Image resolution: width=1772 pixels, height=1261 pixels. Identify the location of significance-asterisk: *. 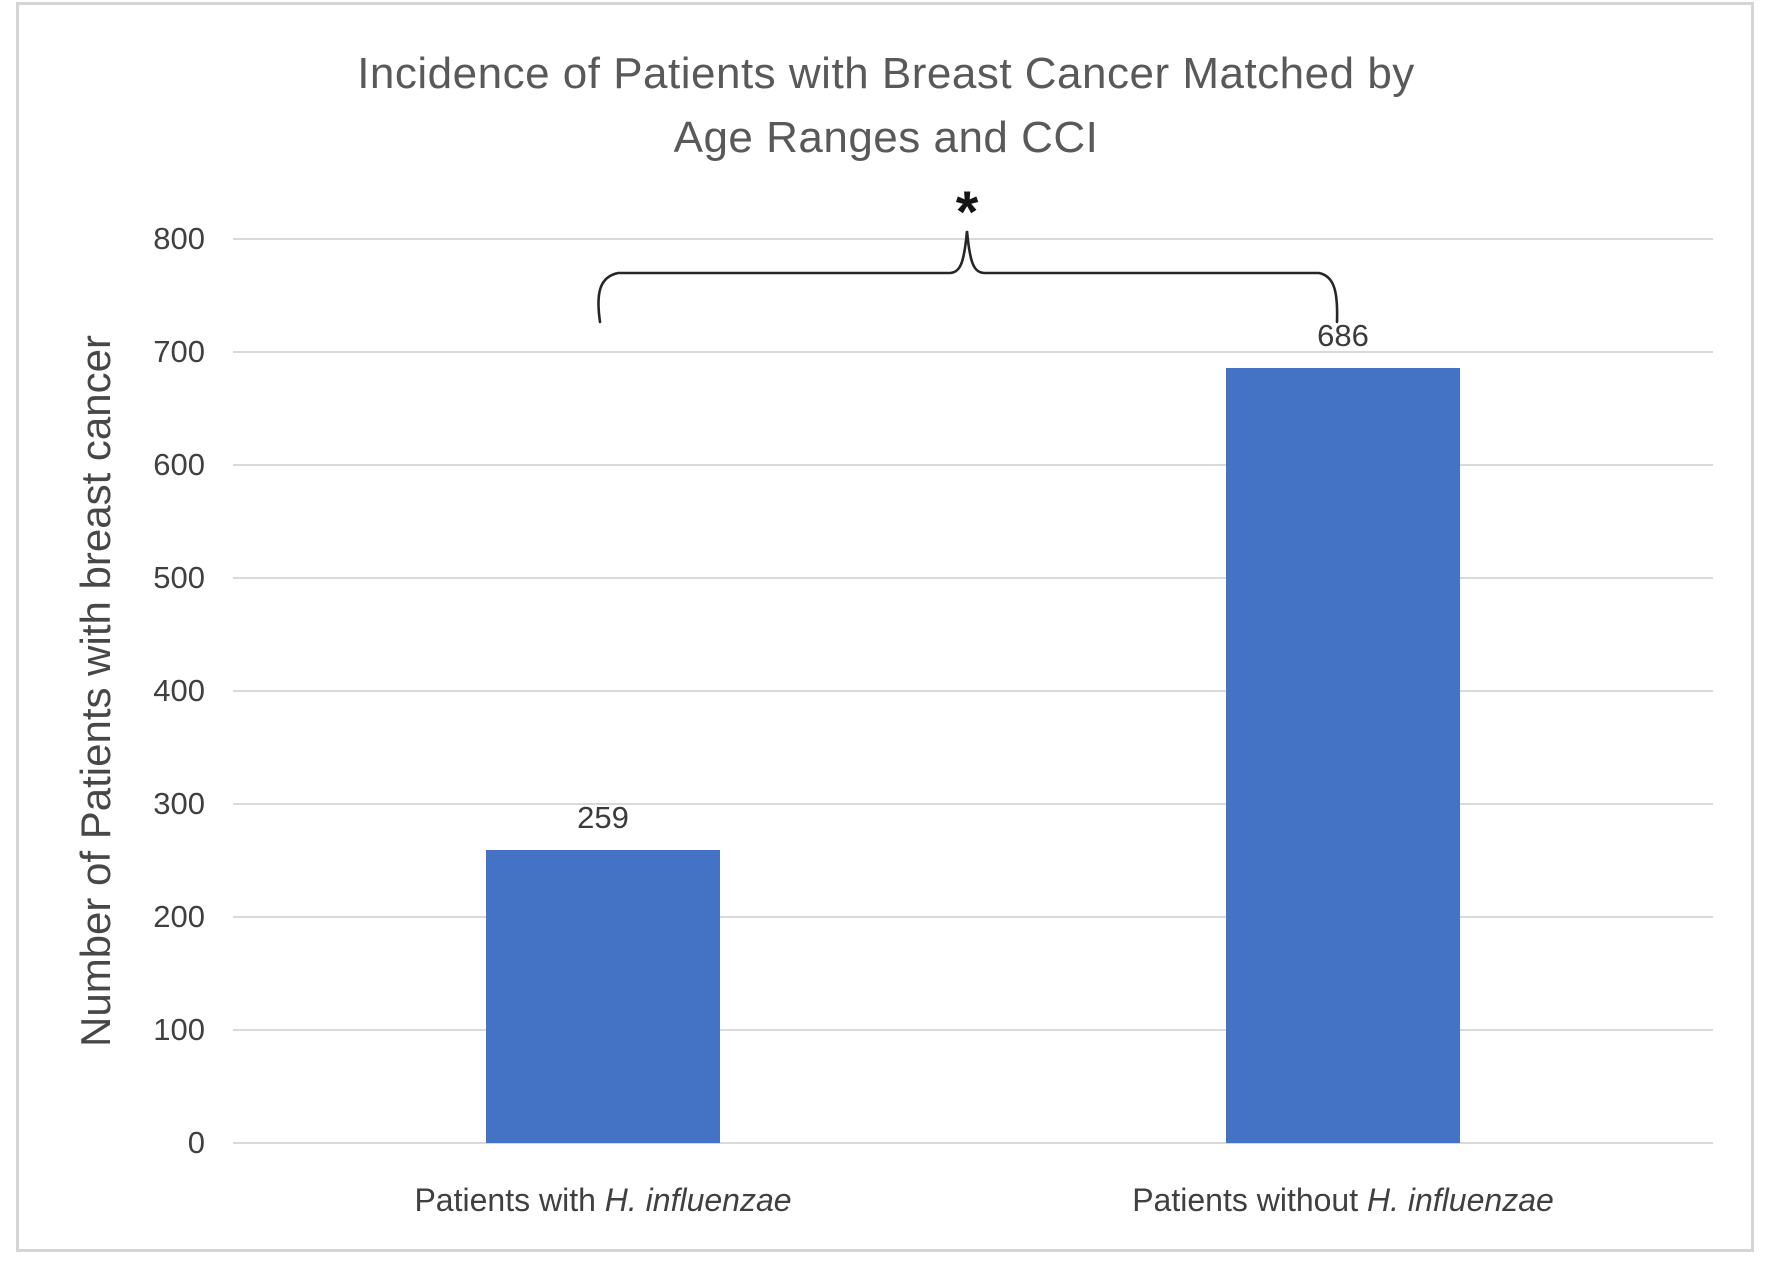
(967, 212).